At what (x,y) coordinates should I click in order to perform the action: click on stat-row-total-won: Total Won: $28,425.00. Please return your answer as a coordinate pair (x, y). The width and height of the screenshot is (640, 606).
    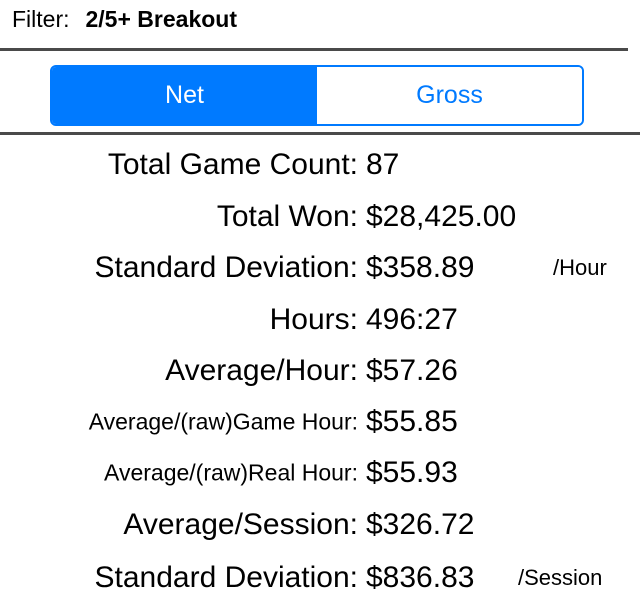
    Looking at the image, I should click on (320, 217).